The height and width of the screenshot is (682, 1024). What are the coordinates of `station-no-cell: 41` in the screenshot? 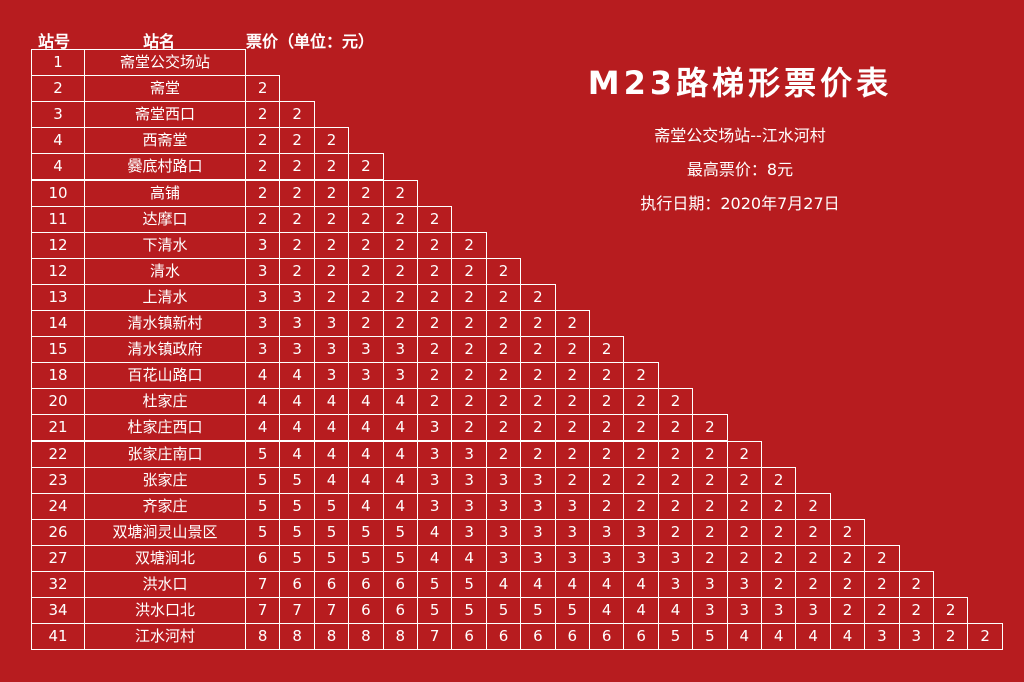 It's located at (58, 637).